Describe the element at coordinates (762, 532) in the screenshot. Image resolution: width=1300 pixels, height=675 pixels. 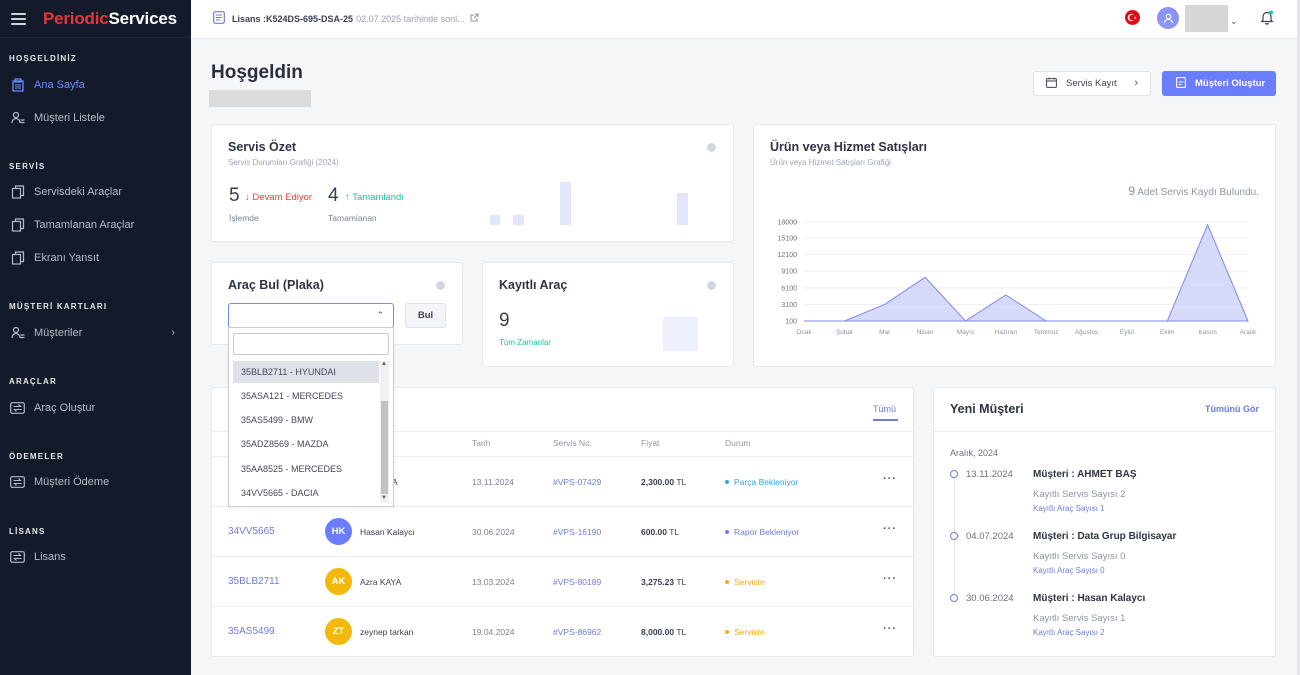
I see `status-badge: Rapor Bekleniyor` at that location.